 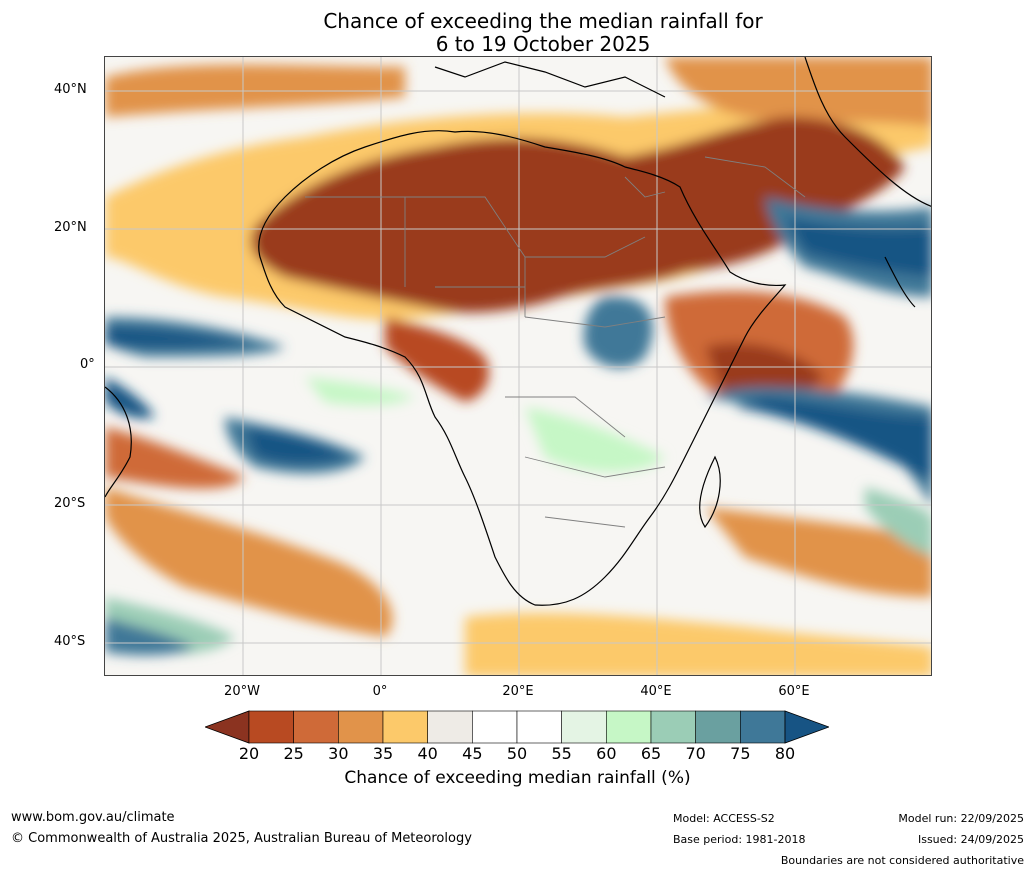 What do you see at coordinates (606, 753) in the screenshot?
I see `colorbar-tick-label: 60` at bounding box center [606, 753].